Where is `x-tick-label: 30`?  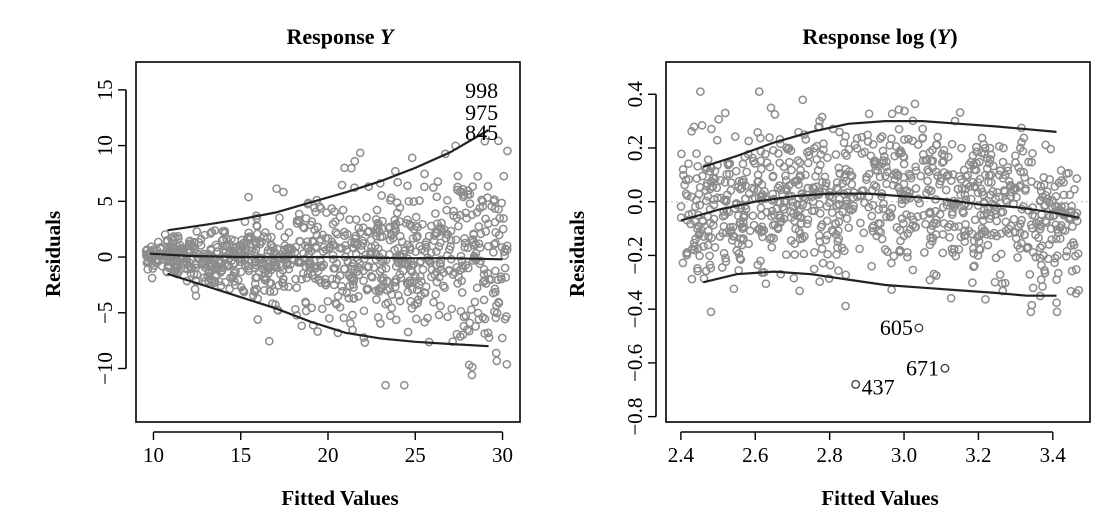
x-tick-label: 30 is located at coordinates (502, 455).